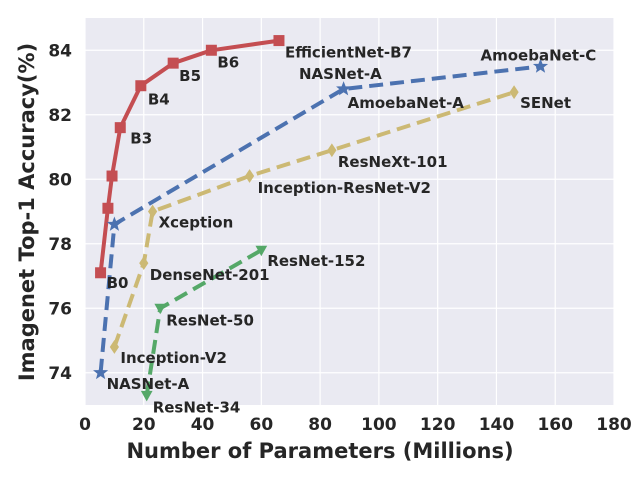 The width and height of the screenshot is (640, 480). Describe the element at coordinates (355, 425) in the screenshot. I see `x-tick-labels: 0 20 40 60 80 100 120 140 160 180` at that location.